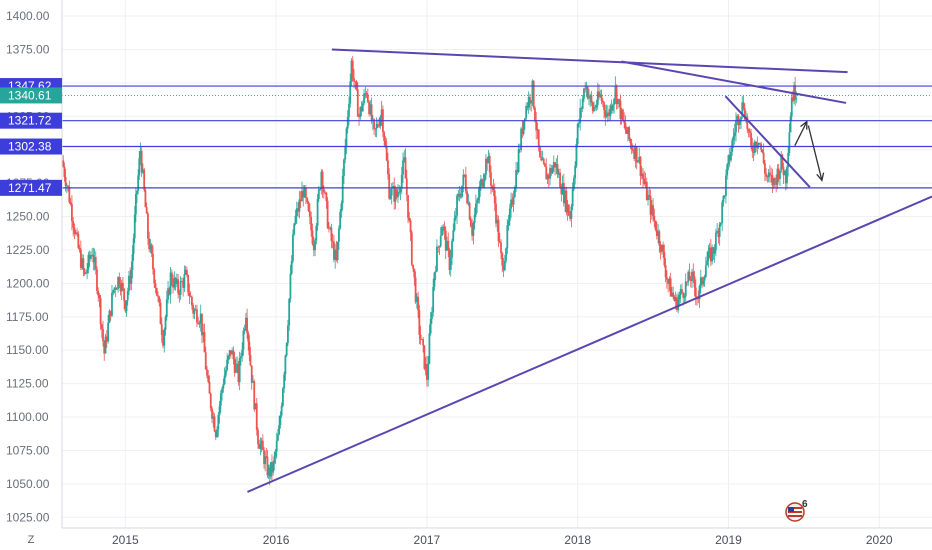 Image resolution: width=932 pixels, height=550 pixels. I want to click on event-badge: 6, so click(796, 510).